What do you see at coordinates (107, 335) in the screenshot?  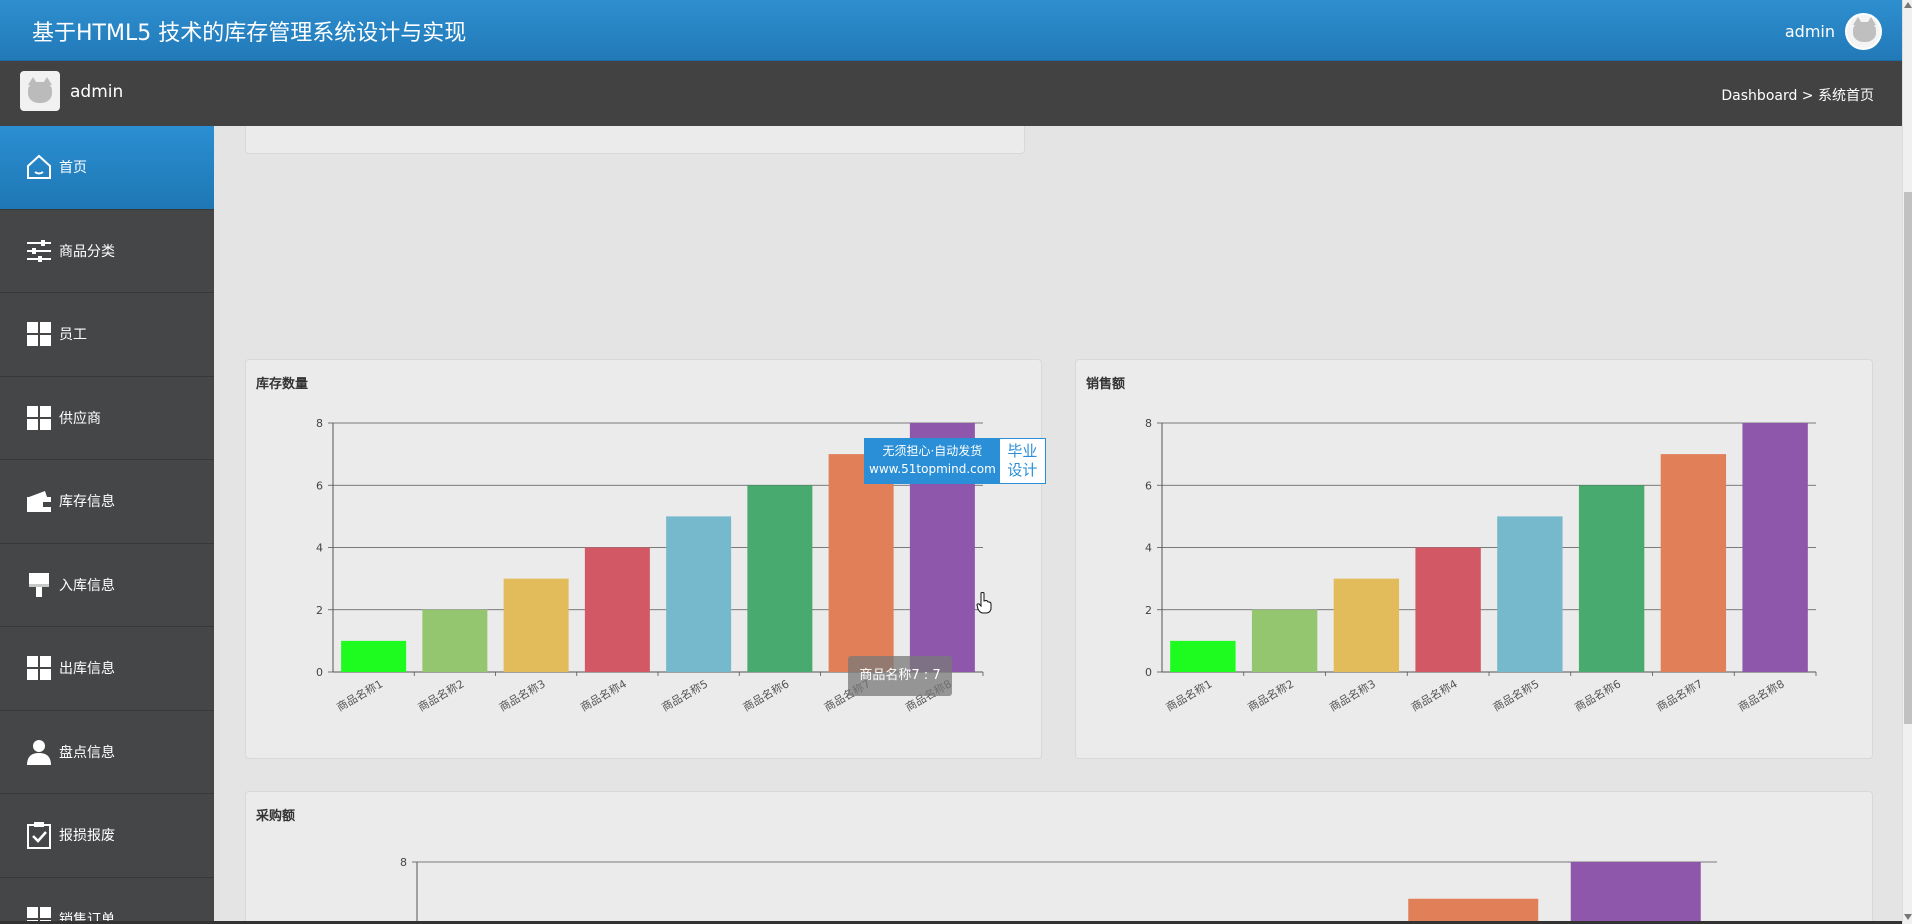 I see `sidebar-item-staff: 员工` at bounding box center [107, 335].